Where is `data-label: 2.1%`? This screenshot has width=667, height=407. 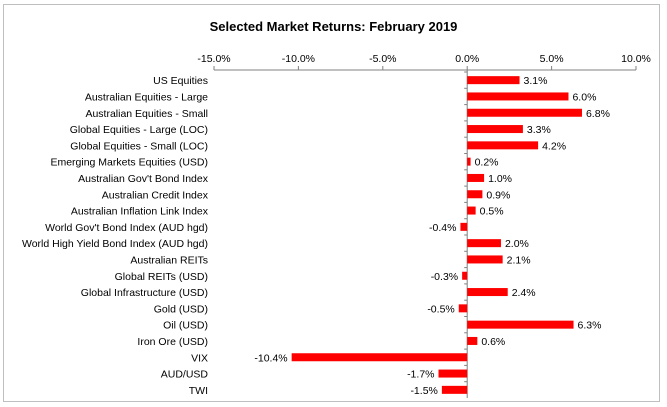
data-label: 2.1% is located at coordinates (519, 260).